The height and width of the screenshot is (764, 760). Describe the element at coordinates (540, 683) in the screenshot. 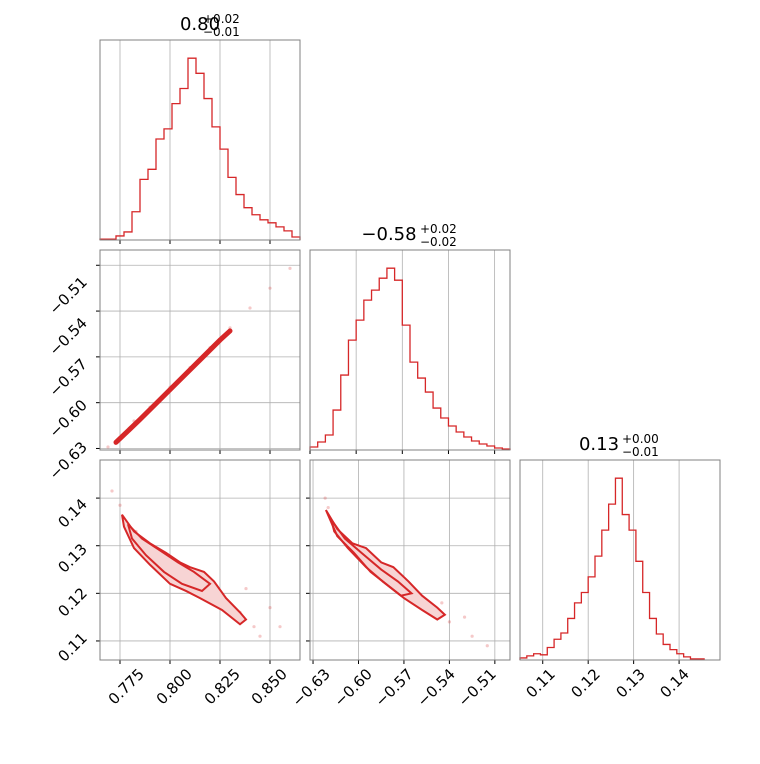

I see `p3-xtick-label: 0.11` at that location.